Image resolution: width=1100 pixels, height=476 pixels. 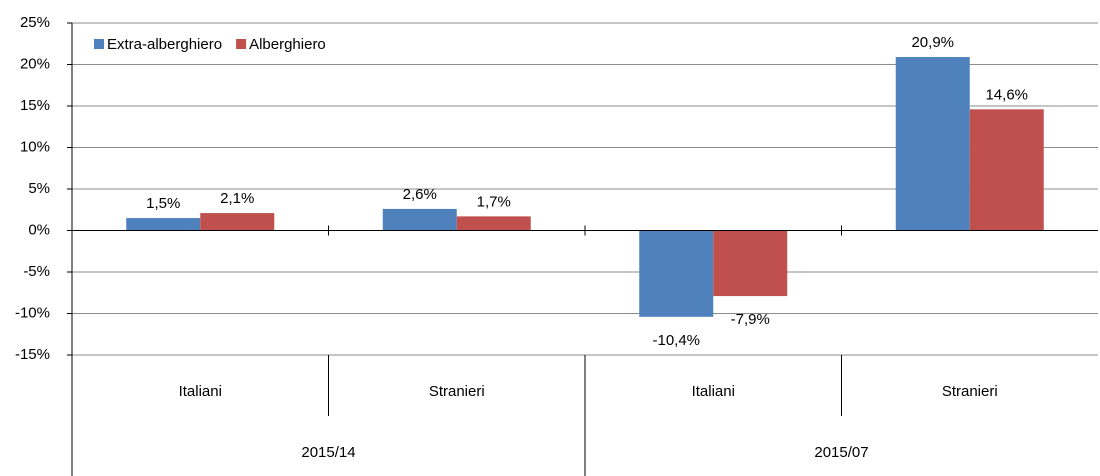 What do you see at coordinates (39, 229) in the screenshot?
I see `y-tick-label: 0%` at bounding box center [39, 229].